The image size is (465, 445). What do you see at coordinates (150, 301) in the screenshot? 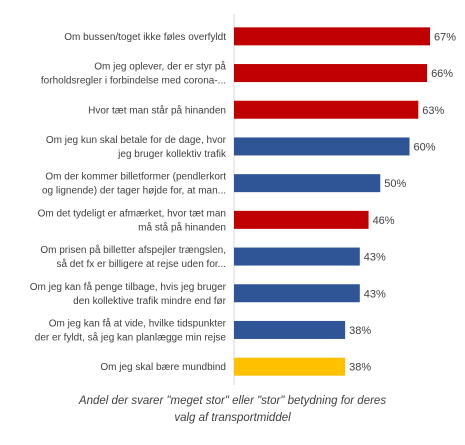
I see `category-label: den kollektive trafik mindre end før` at bounding box center [150, 301].